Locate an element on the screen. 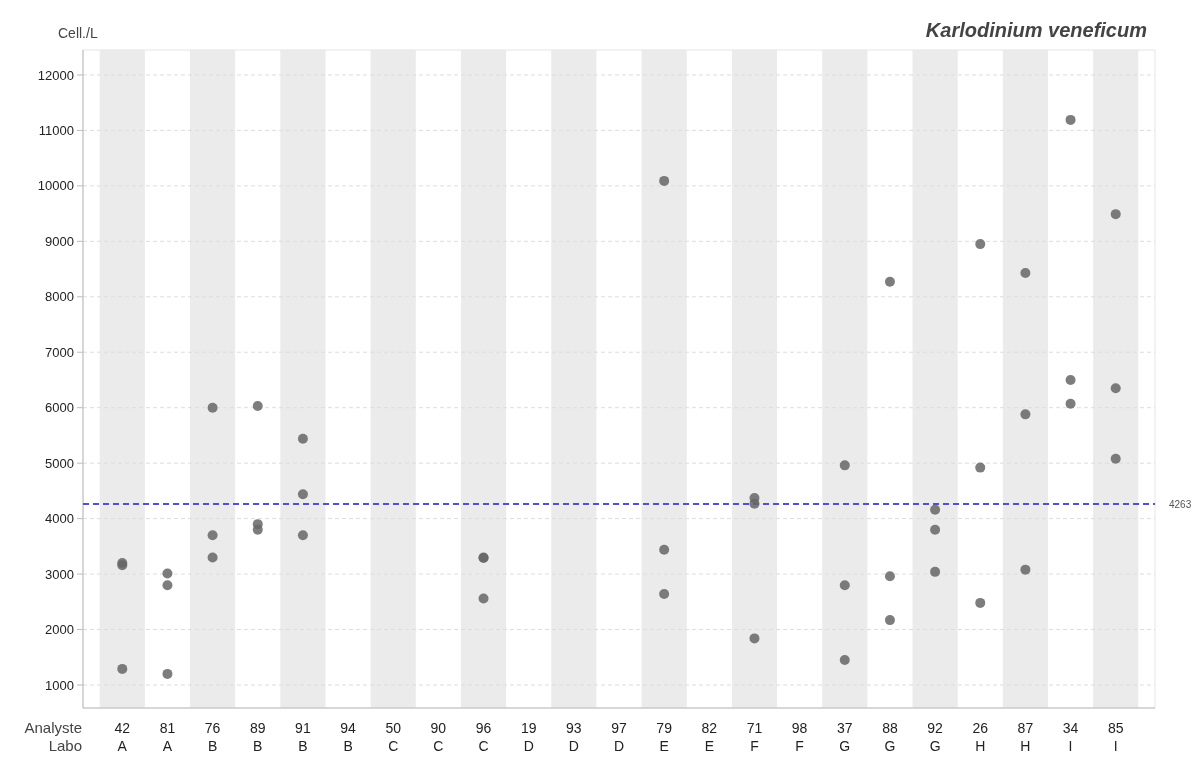  y-tick-label: 6000 is located at coordinates (59, 408).